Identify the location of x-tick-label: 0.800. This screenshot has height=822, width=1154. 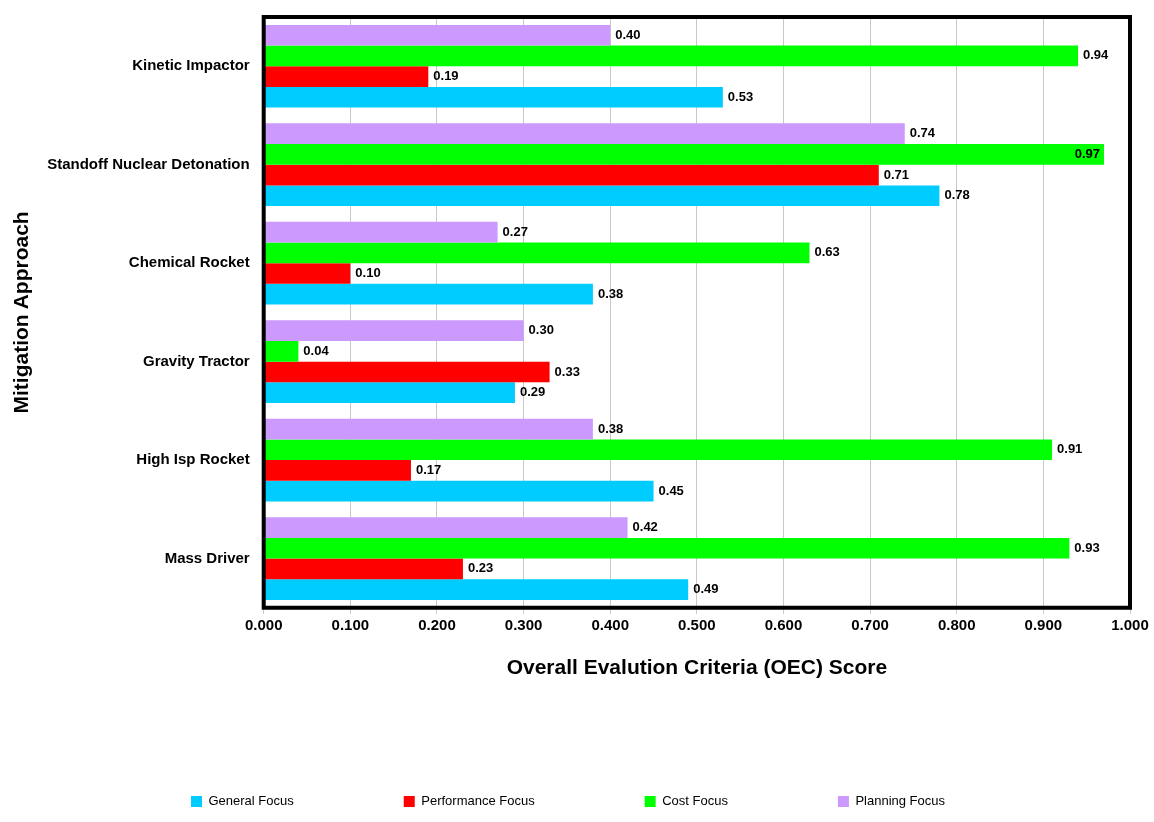
(956, 624).